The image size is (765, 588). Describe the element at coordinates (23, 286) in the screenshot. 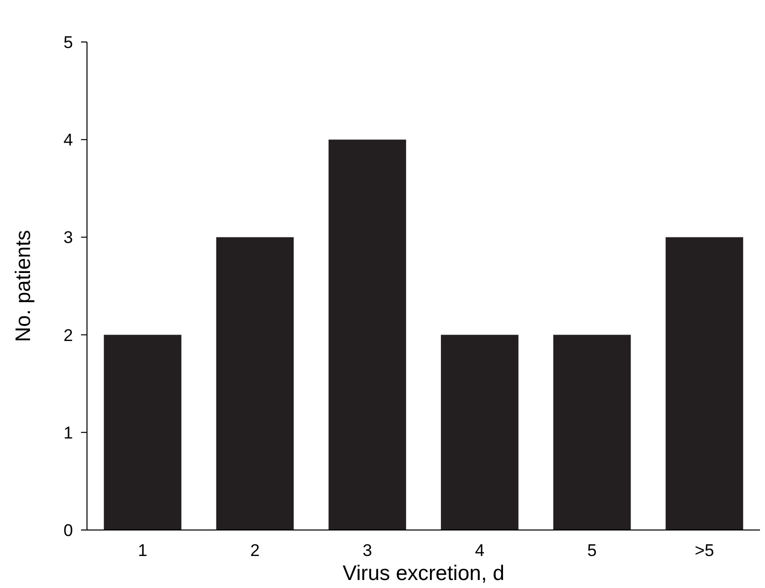

I see `y-axis-title: No. patients` at that location.